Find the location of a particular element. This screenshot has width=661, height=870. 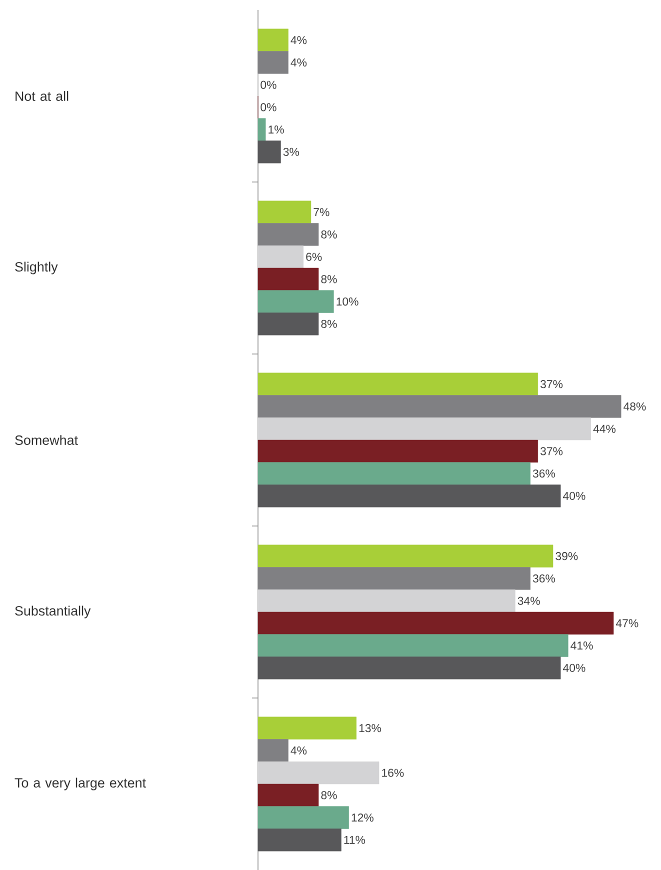

y-tick-label: Substantially is located at coordinates (53, 612).